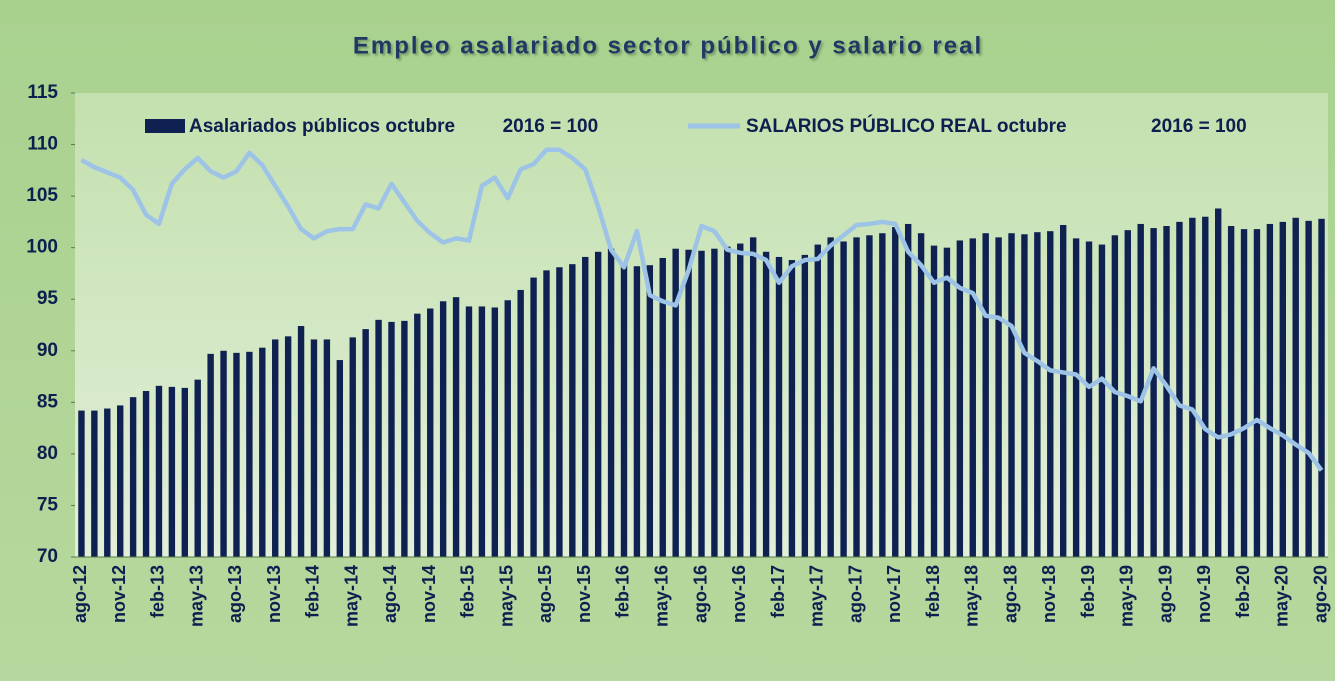 The width and height of the screenshot is (1335, 681). Describe the element at coordinates (545, 594) in the screenshot. I see `x-tick-label: ago-15` at that location.